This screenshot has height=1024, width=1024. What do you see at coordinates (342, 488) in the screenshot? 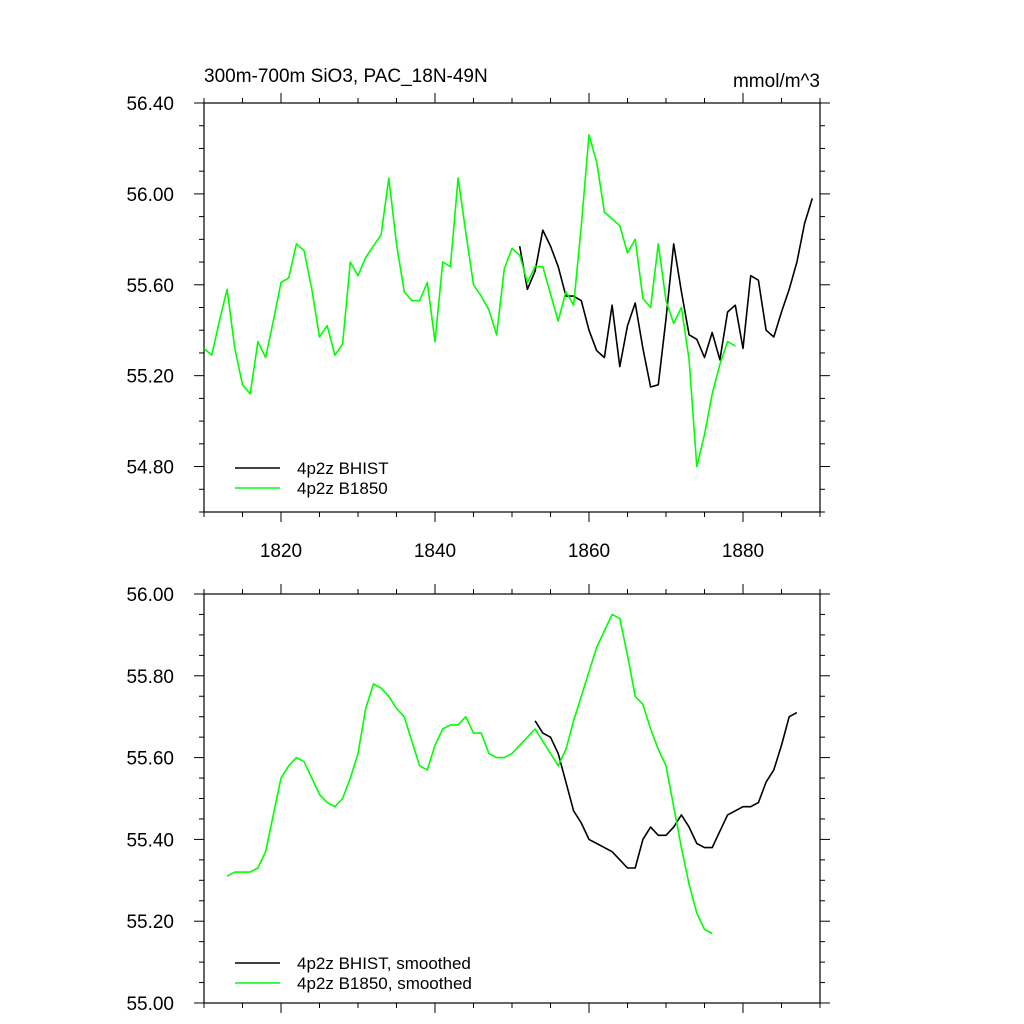
I see `top-legend-label: 4p2z B1850` at bounding box center [342, 488].